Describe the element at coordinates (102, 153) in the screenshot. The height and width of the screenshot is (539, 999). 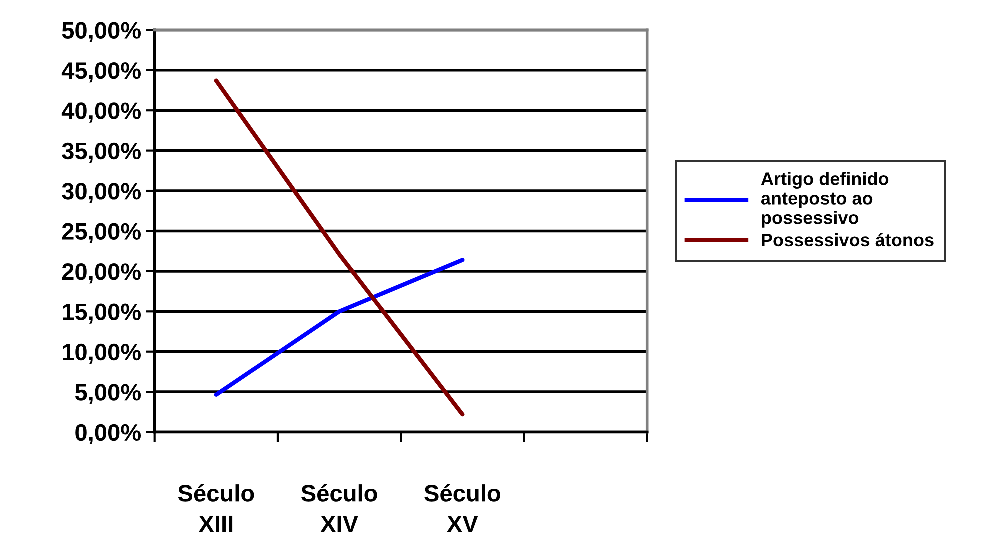
I see `y-tick-label: 35,00%` at that location.